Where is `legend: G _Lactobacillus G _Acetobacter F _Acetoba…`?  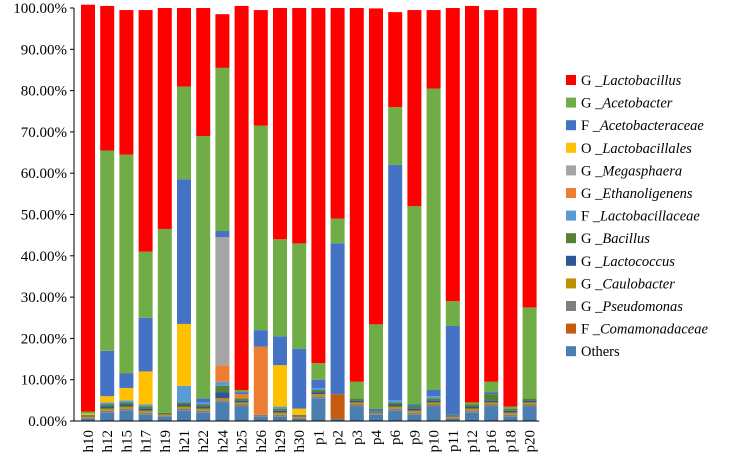
legend: G _Lactobacillus G _Acetobacter F _Acetoba… is located at coordinates (637, 216).